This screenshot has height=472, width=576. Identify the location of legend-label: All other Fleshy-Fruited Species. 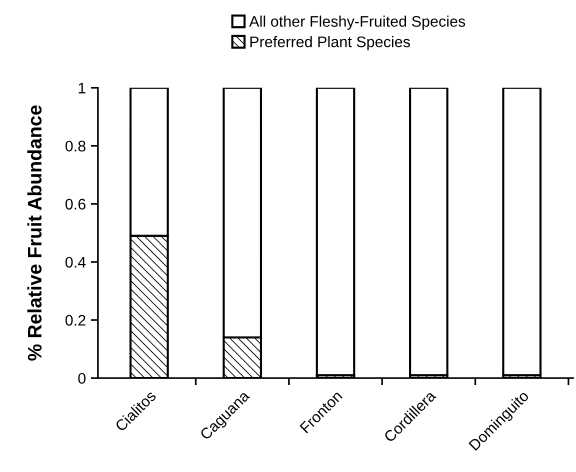
(357, 23).